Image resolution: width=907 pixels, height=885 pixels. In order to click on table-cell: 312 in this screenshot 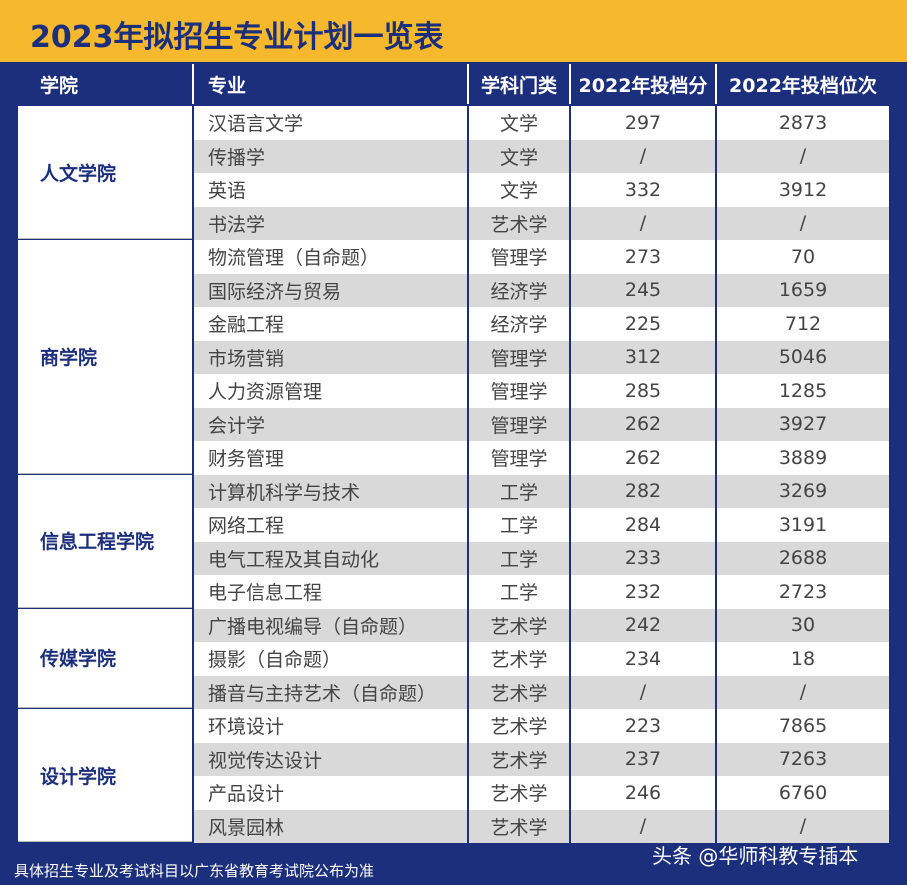, I will do `click(643, 357)`.